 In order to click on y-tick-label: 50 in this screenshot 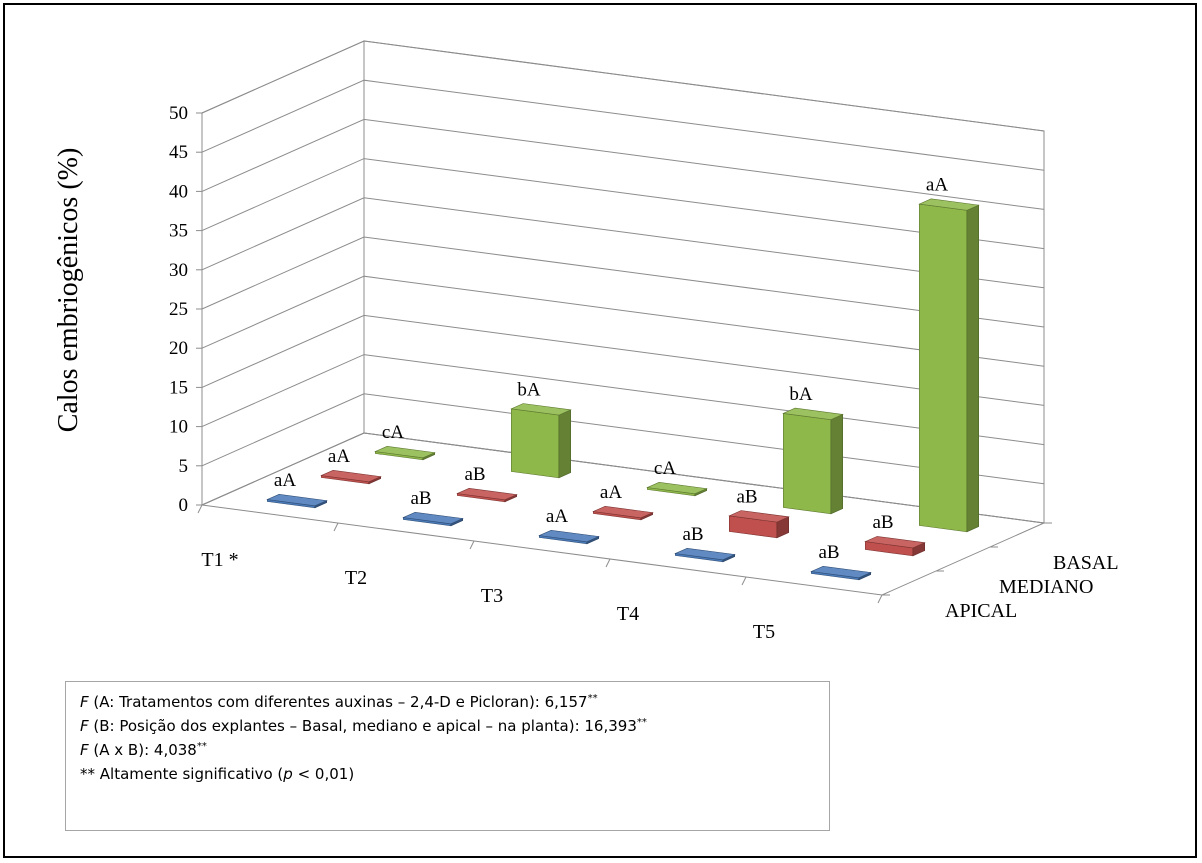, I will do `click(178, 113)`.